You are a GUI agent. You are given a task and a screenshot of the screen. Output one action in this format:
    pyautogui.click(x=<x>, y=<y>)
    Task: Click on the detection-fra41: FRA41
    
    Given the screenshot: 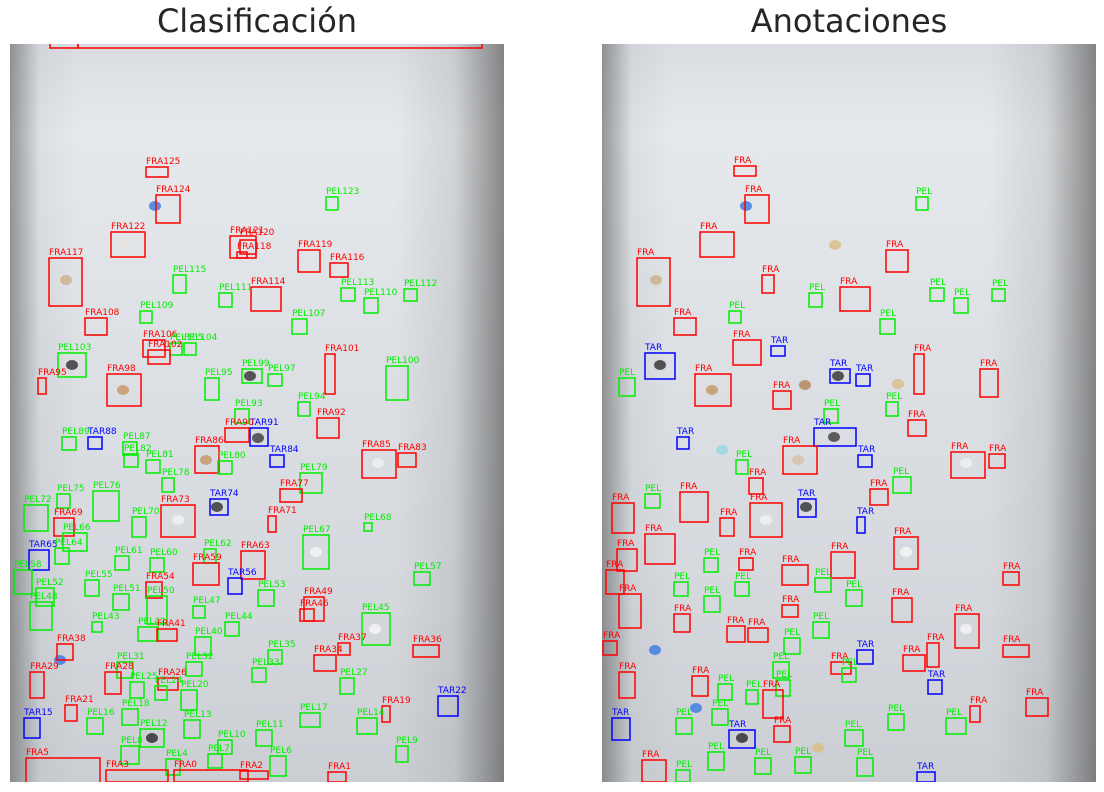 What is the action you would take?
    pyautogui.click(x=171, y=630)
    